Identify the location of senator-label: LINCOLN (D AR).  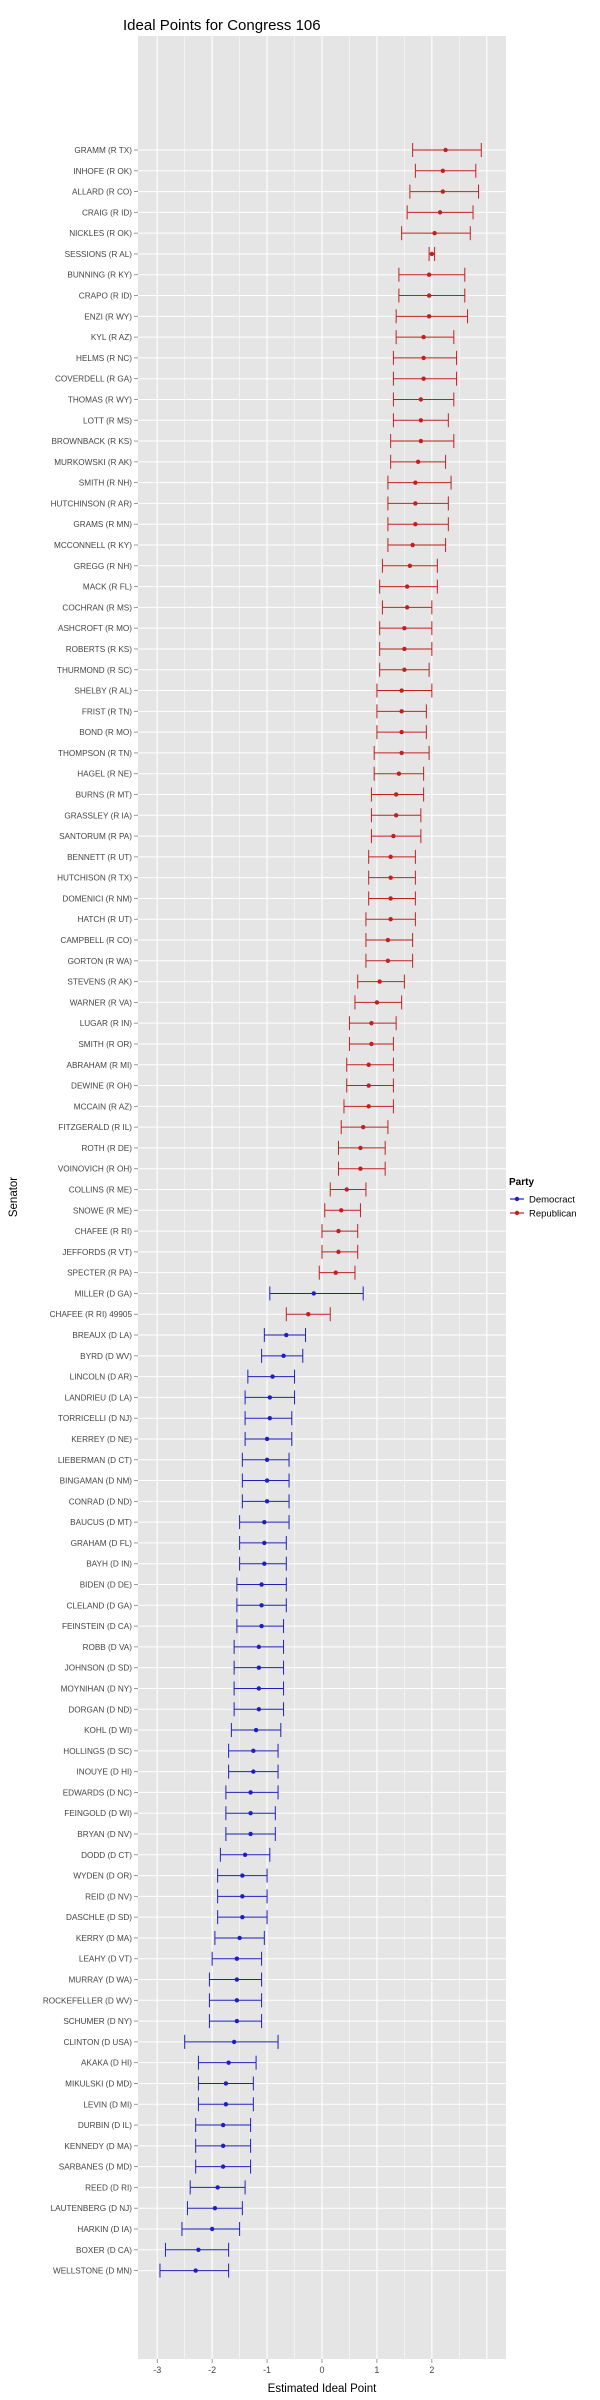
(101, 1377).